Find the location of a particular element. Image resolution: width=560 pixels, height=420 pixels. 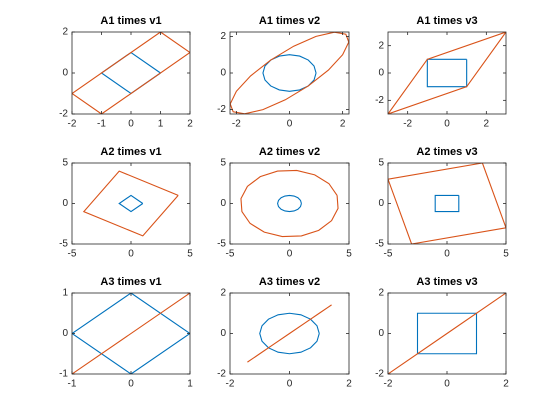

subplot: A3 times v1 -1 0 1 -1 0 1 is located at coordinates (126, 333).